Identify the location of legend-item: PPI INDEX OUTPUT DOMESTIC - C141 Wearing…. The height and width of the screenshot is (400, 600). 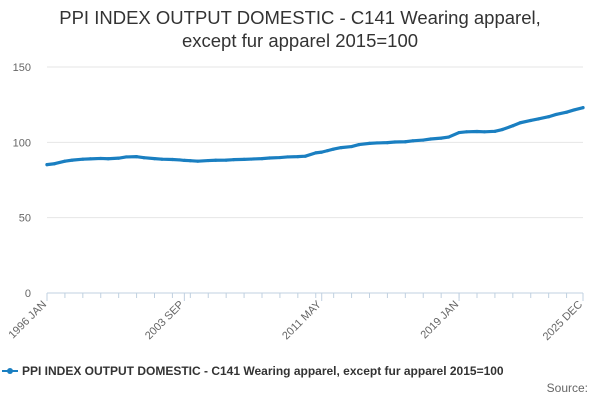
(253, 371).